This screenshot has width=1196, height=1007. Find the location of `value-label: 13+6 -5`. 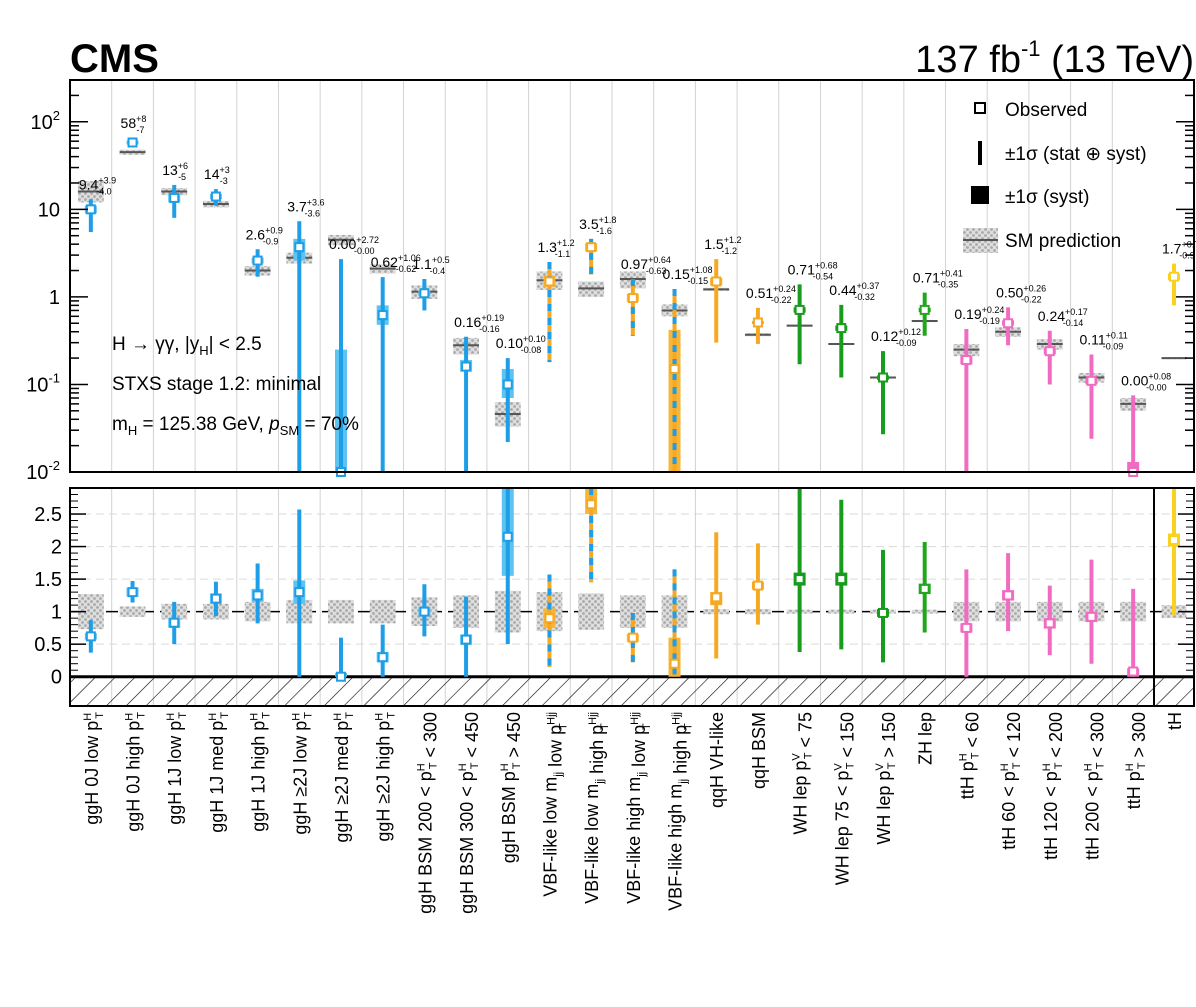

value-label: 13+6 -5 is located at coordinates (175, 171).